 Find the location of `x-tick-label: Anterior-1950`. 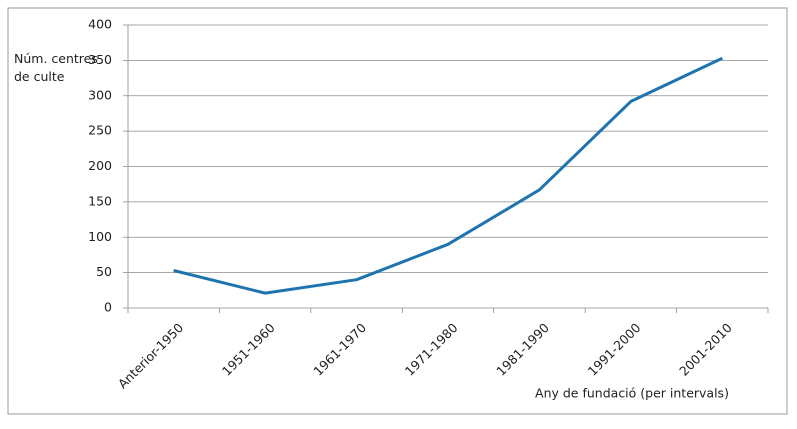

x-tick-label: Anterior-1950 is located at coordinates (150, 355).